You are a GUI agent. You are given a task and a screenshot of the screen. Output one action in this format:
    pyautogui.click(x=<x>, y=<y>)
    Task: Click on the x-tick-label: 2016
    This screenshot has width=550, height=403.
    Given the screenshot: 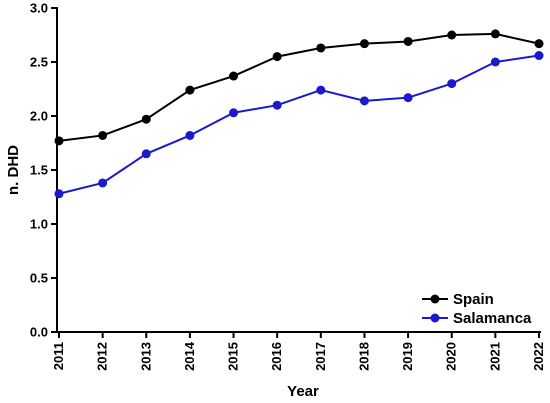 What is the action you would take?
    pyautogui.click(x=276, y=356)
    